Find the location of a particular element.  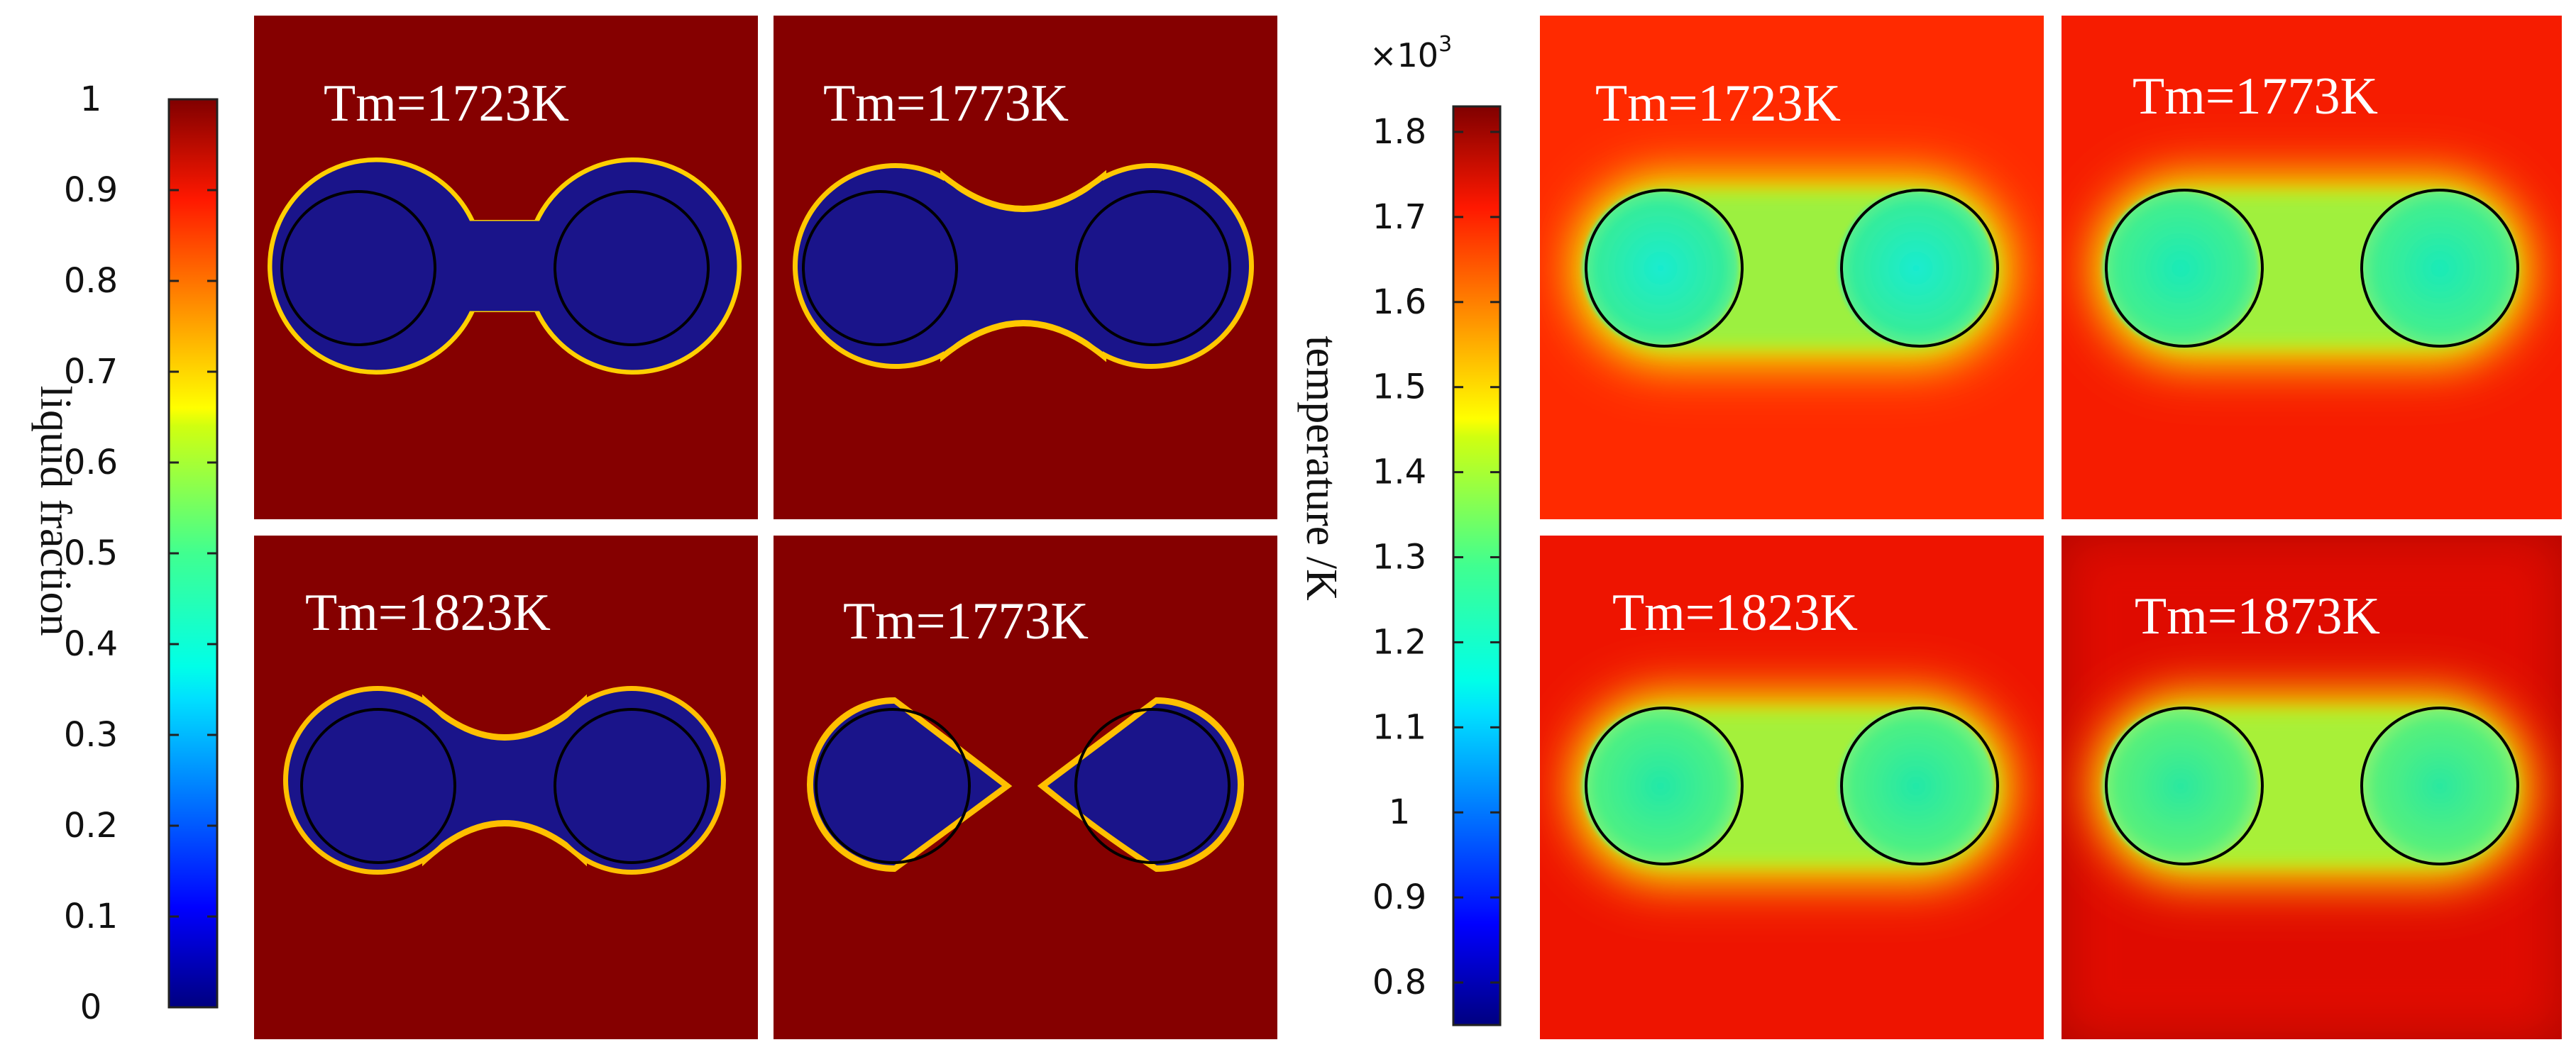

colorbar-tick-label: 1.2 is located at coordinates (1399, 642).